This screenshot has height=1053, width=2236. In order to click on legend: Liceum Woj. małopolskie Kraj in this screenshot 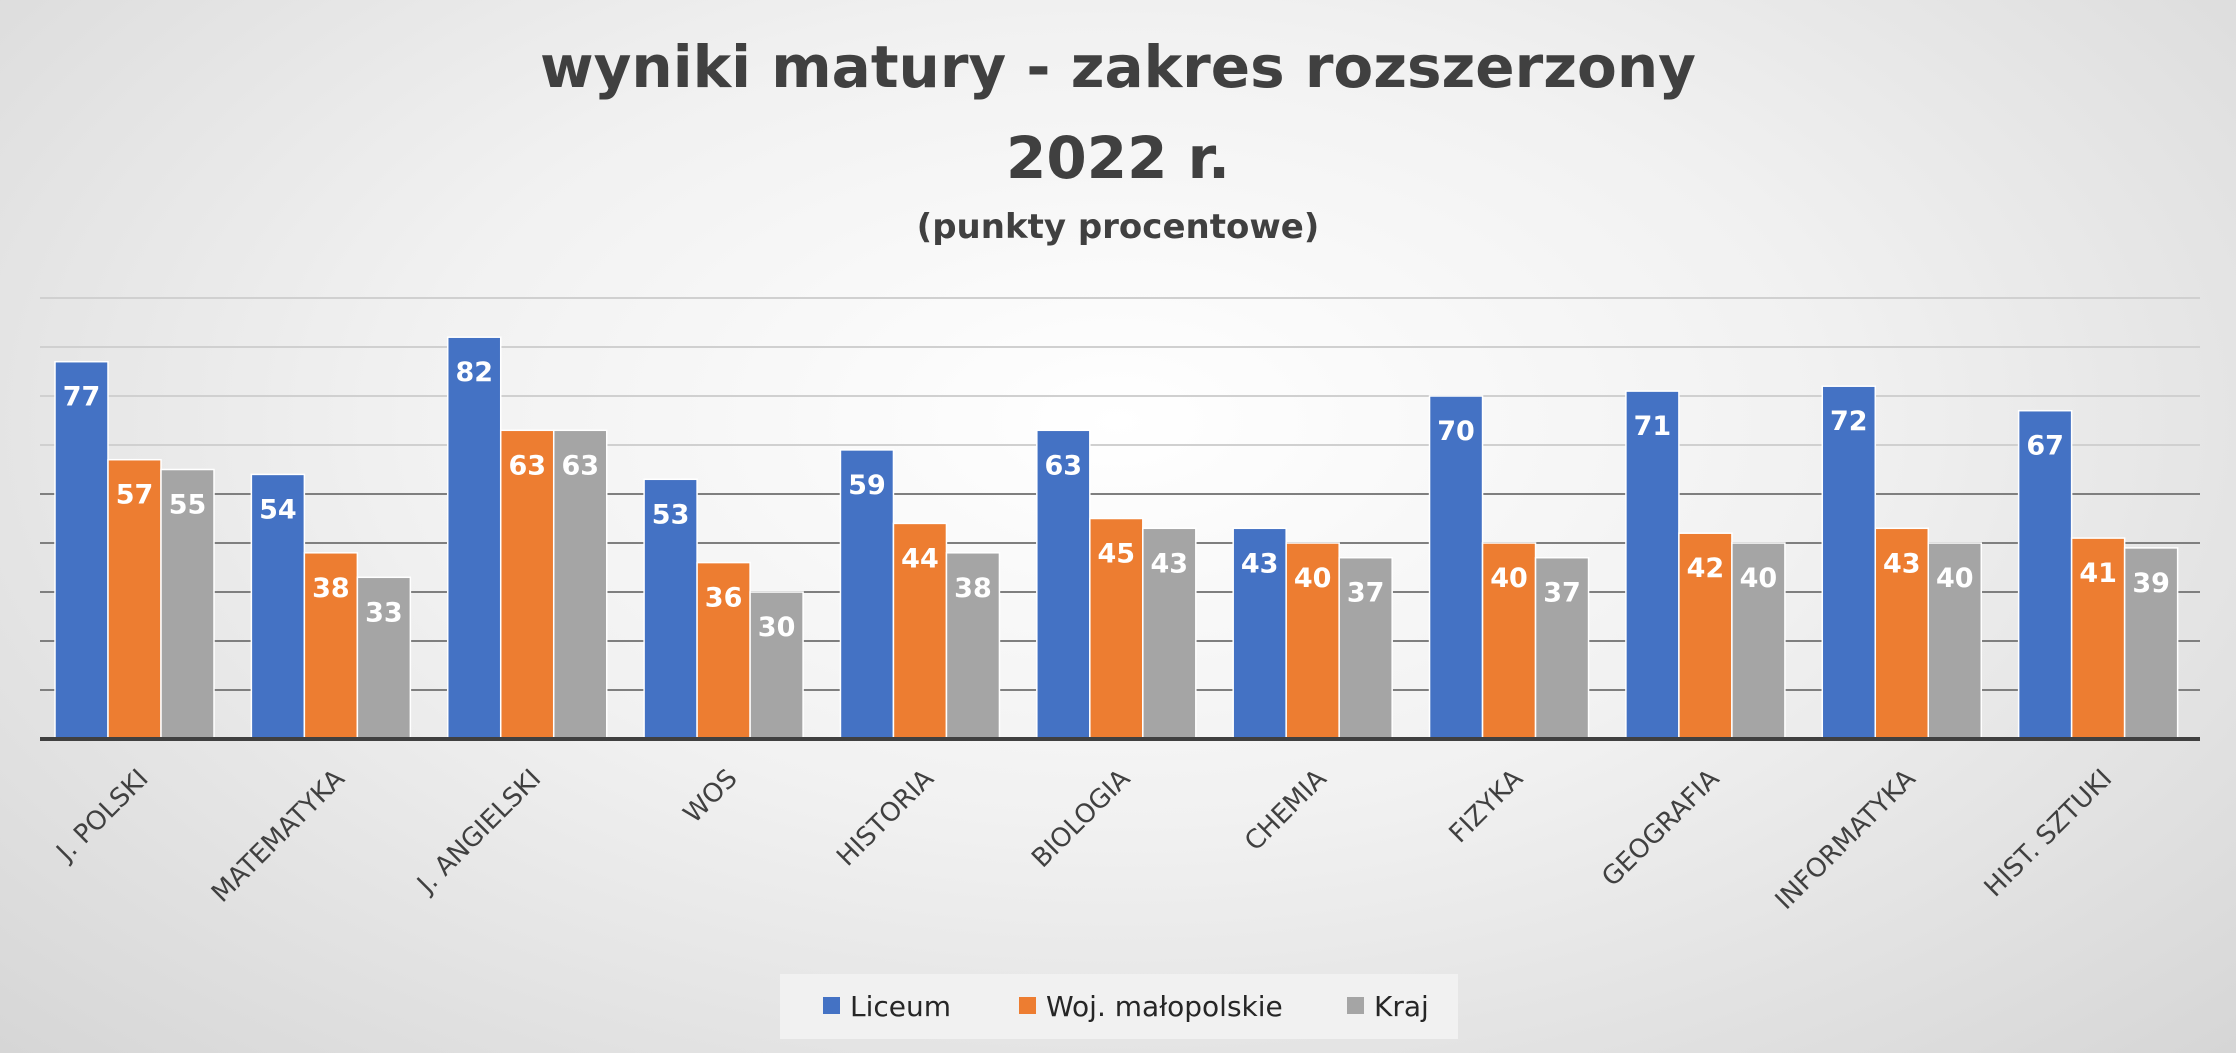, I will do `click(1119, 1006)`.